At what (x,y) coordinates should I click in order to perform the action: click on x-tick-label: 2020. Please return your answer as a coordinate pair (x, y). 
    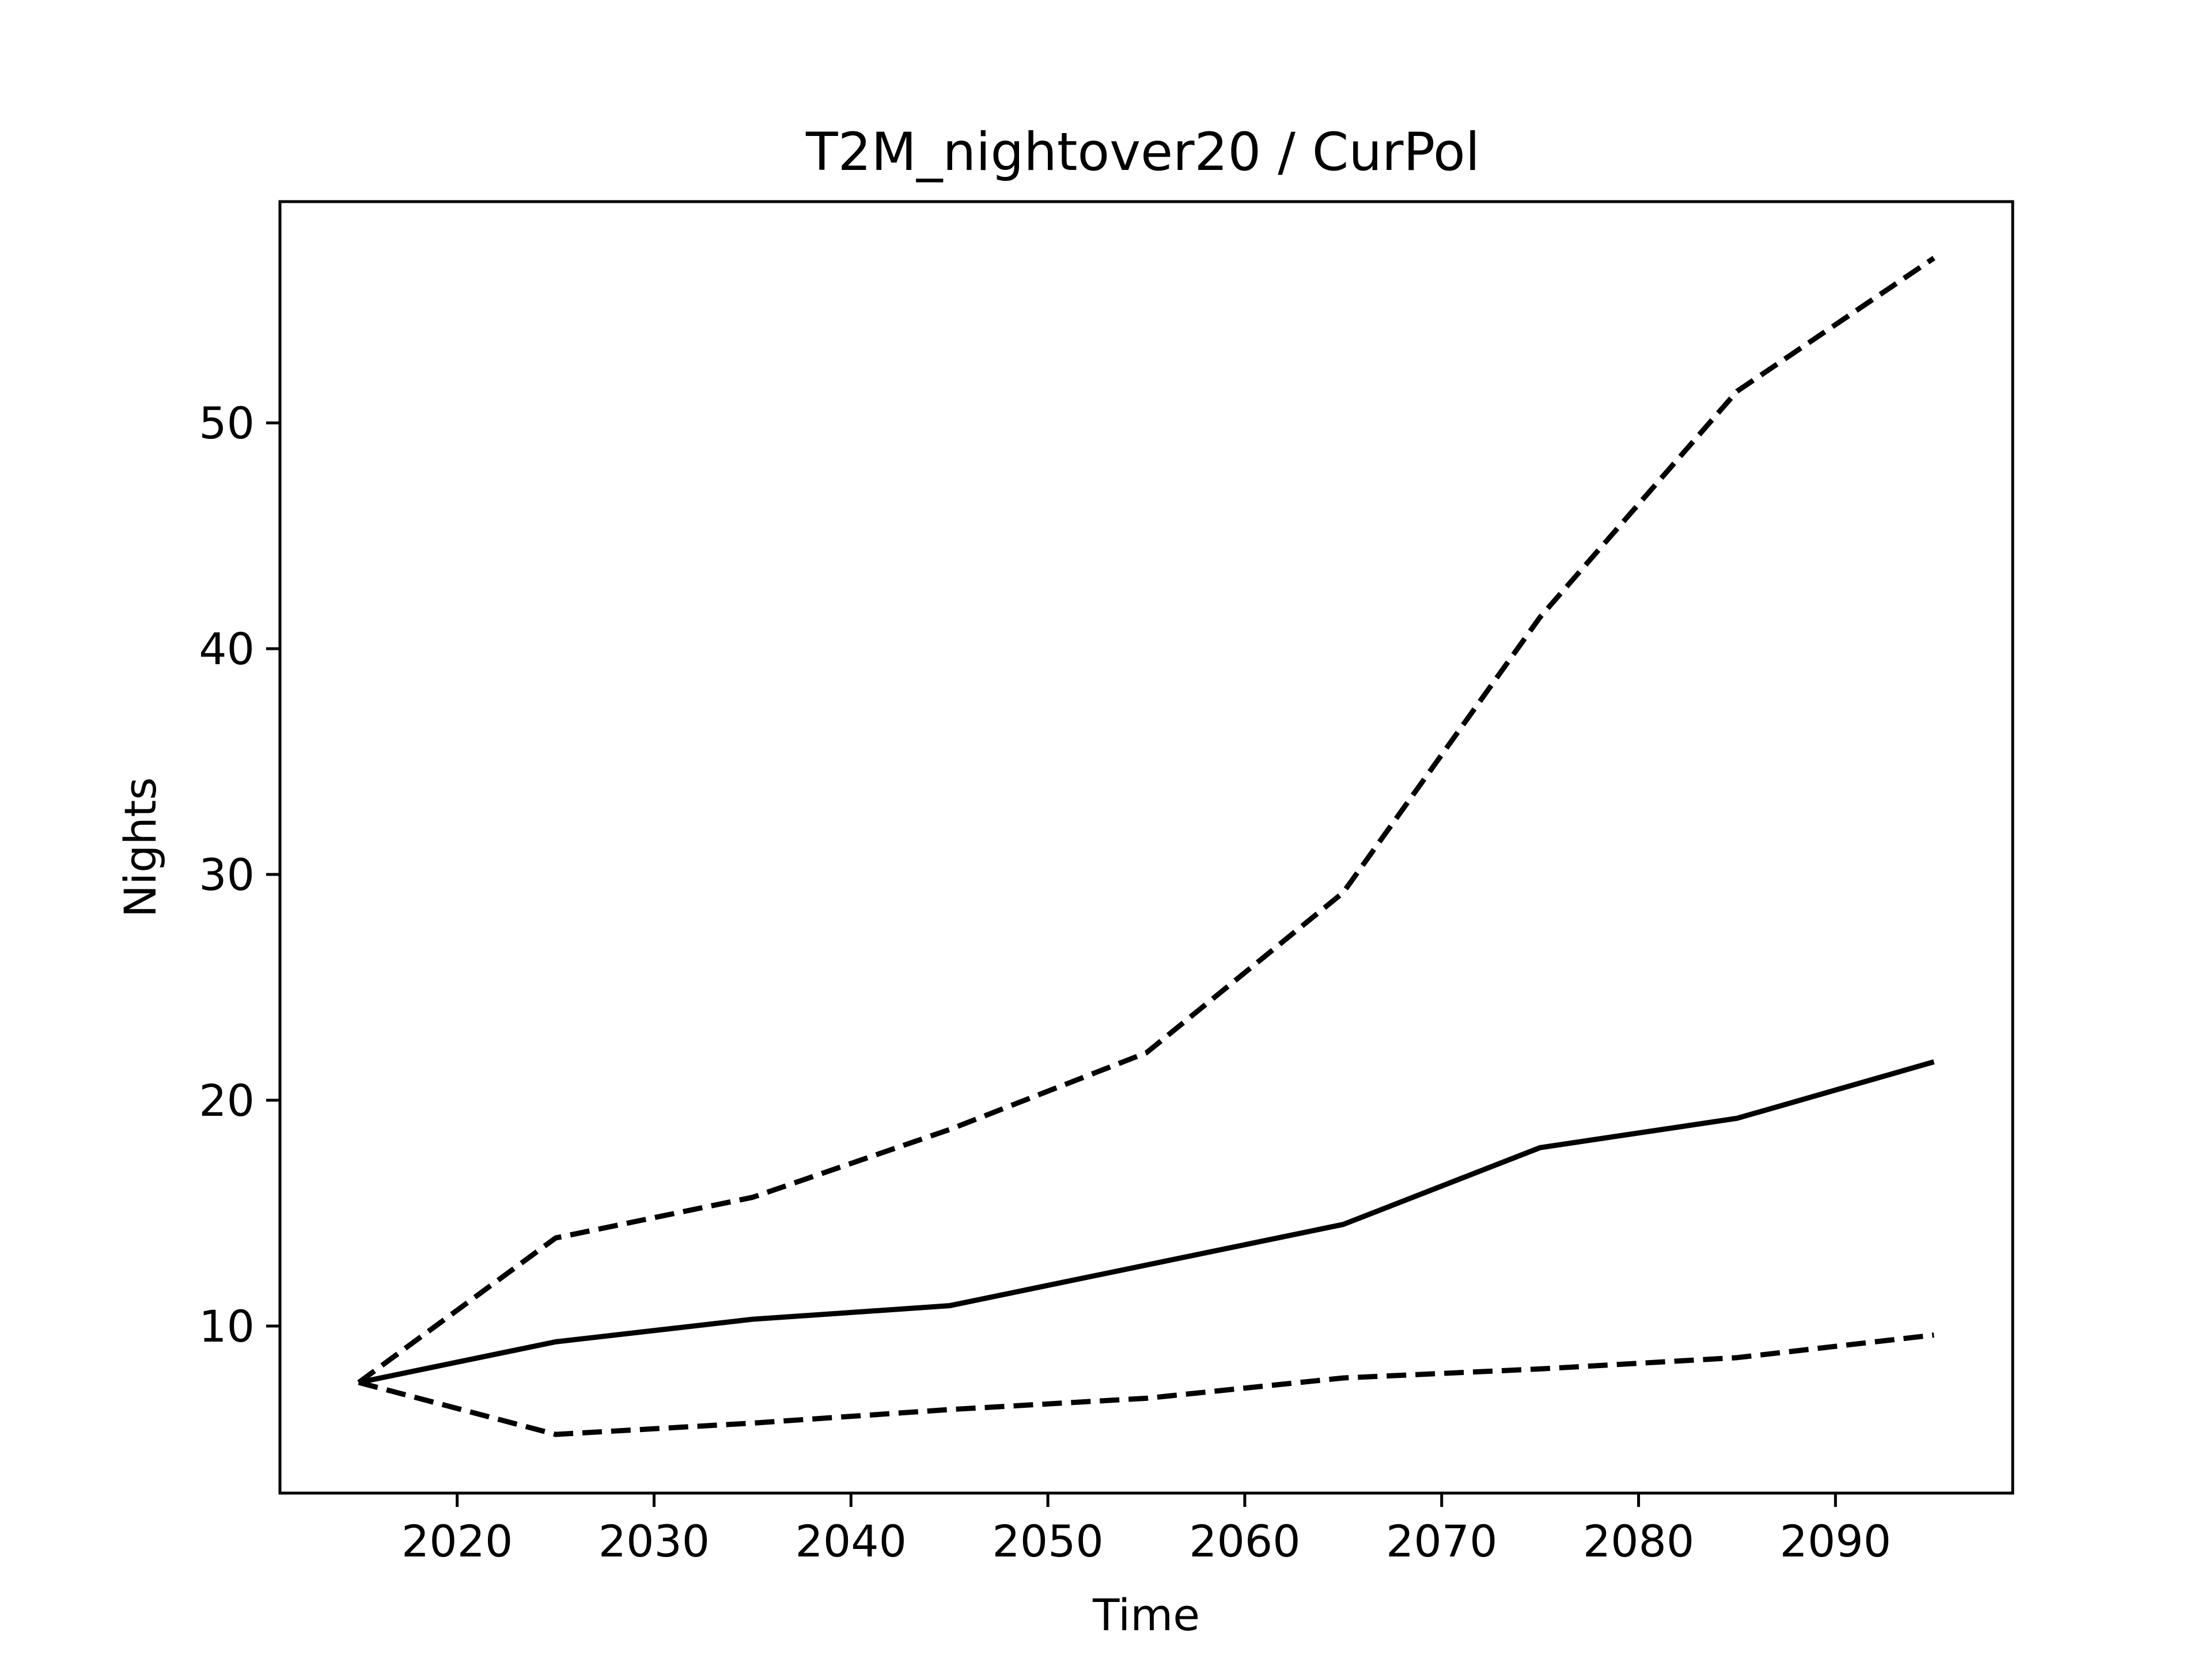
    Looking at the image, I should click on (457, 1541).